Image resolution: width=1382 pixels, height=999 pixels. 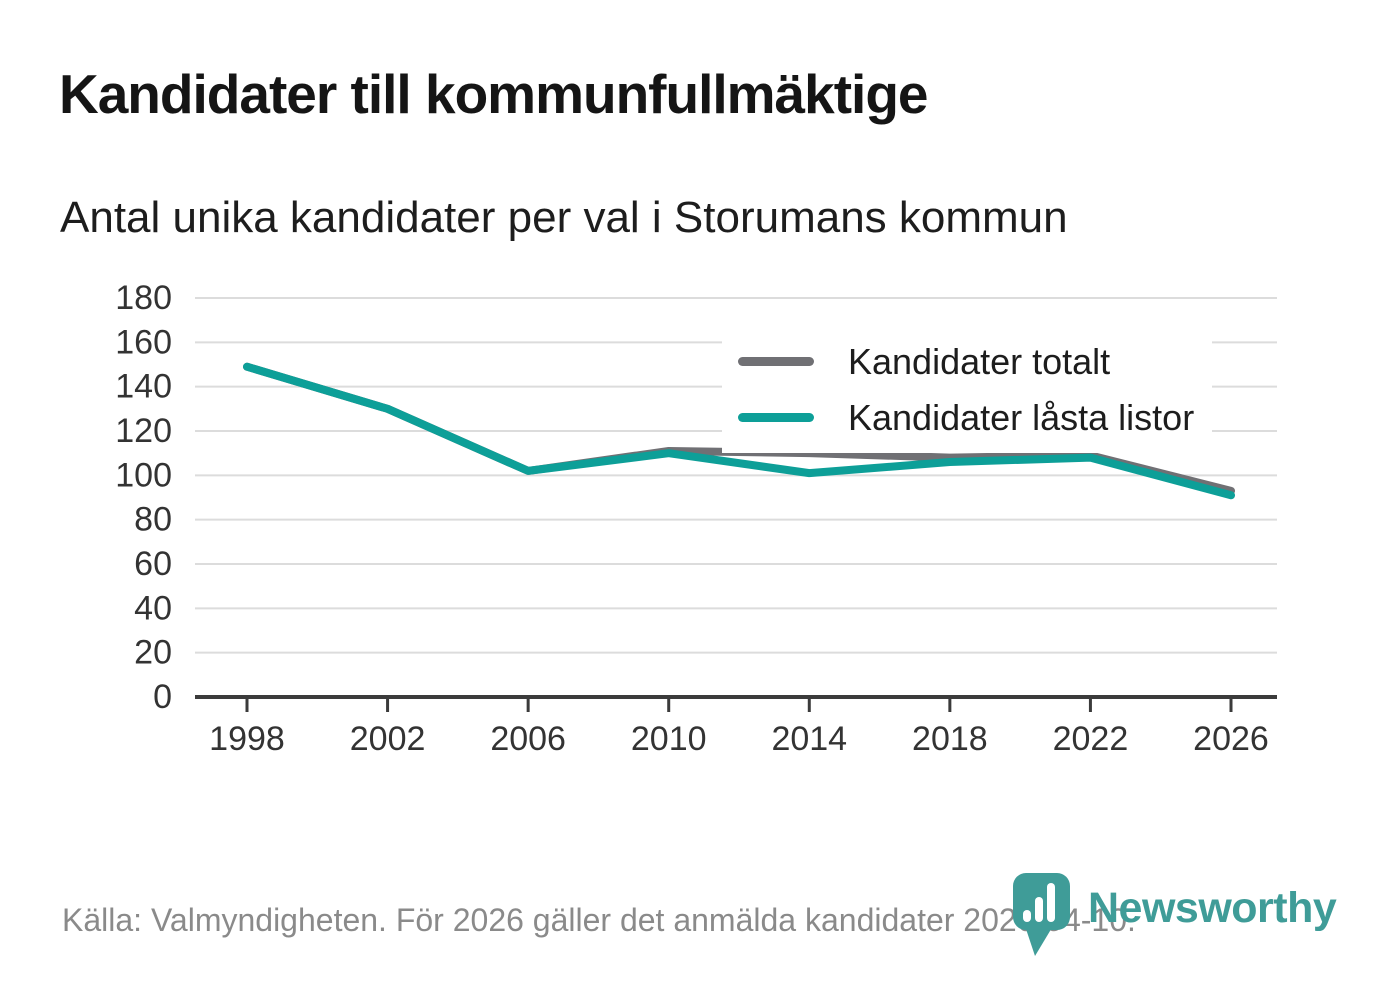 I want to click on y-axis-label: 80, so click(x=153, y=520).